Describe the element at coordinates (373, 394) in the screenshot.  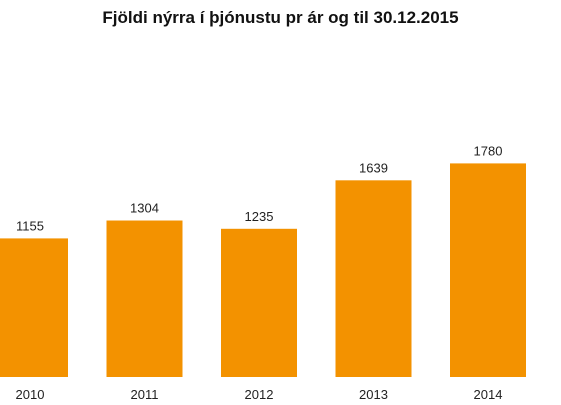
I see `x-tick-label-2013: 2013` at that location.